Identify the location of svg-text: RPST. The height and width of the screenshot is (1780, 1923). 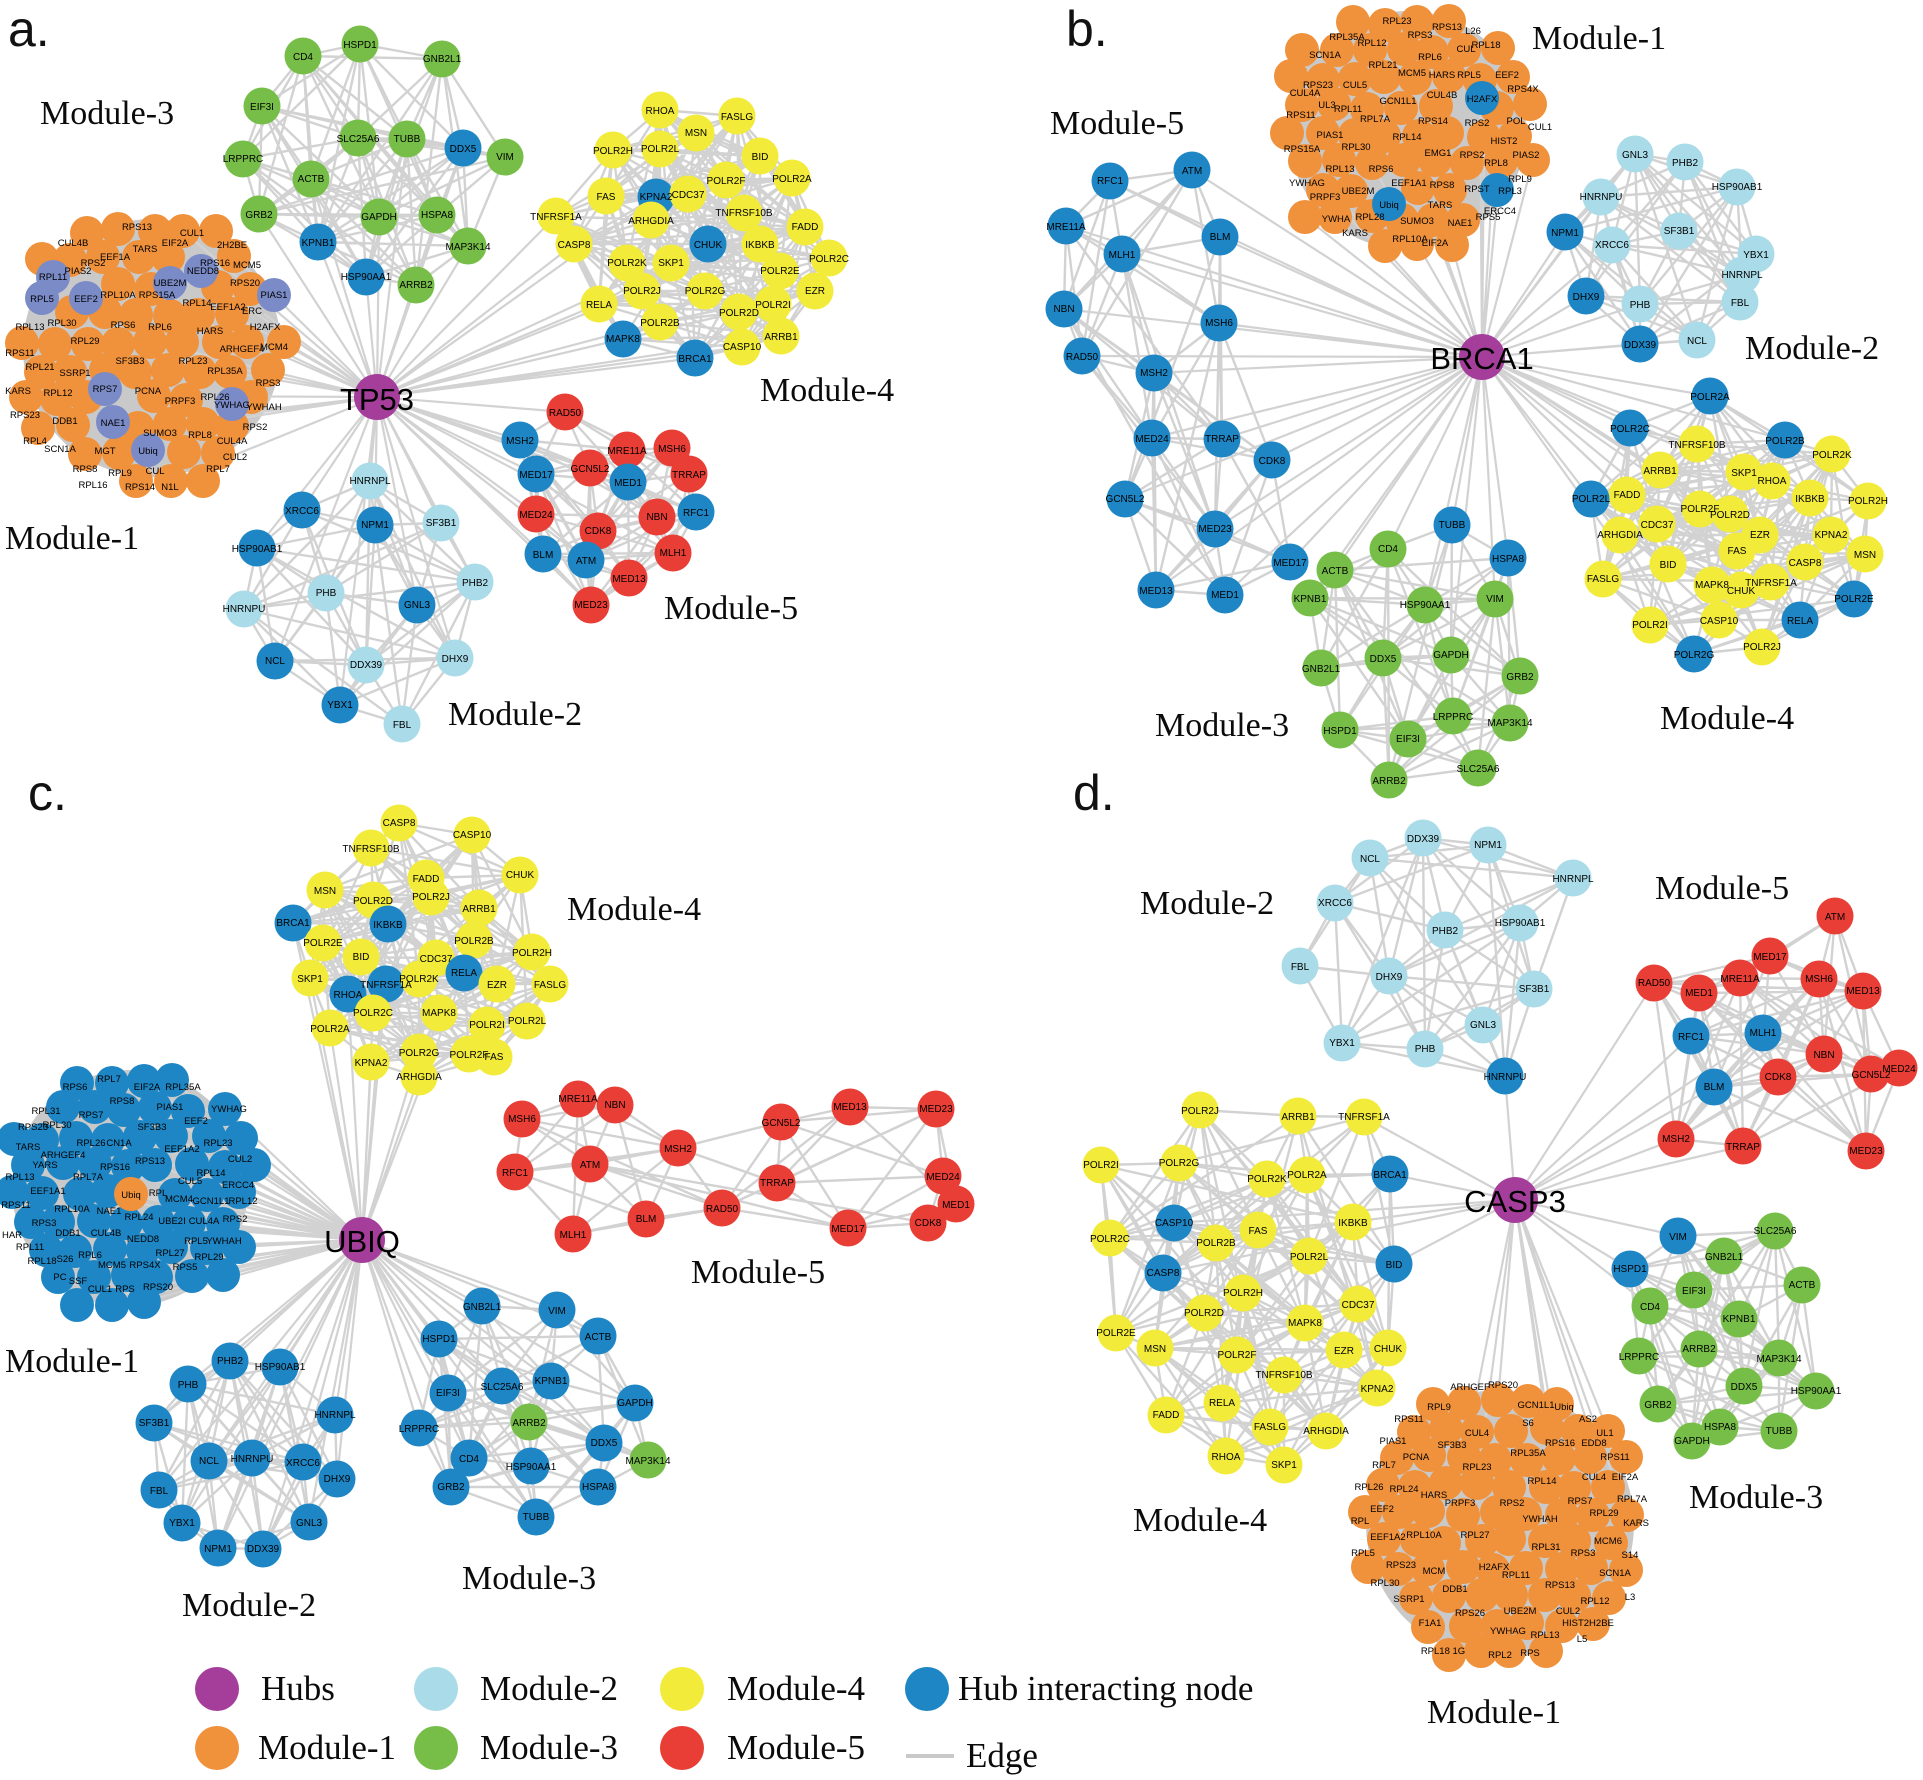
(1477, 189).